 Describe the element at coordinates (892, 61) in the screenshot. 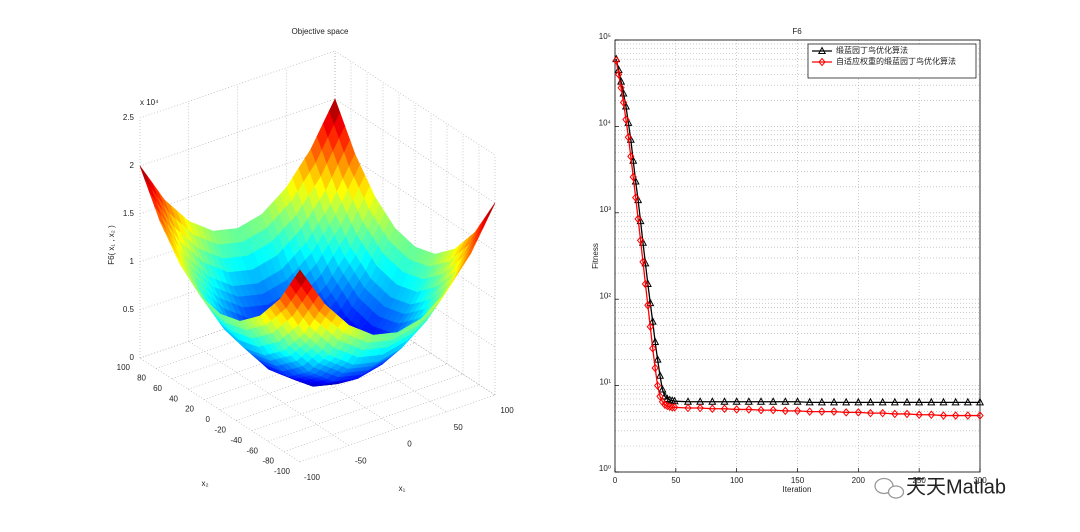

I see `legend-box` at that location.